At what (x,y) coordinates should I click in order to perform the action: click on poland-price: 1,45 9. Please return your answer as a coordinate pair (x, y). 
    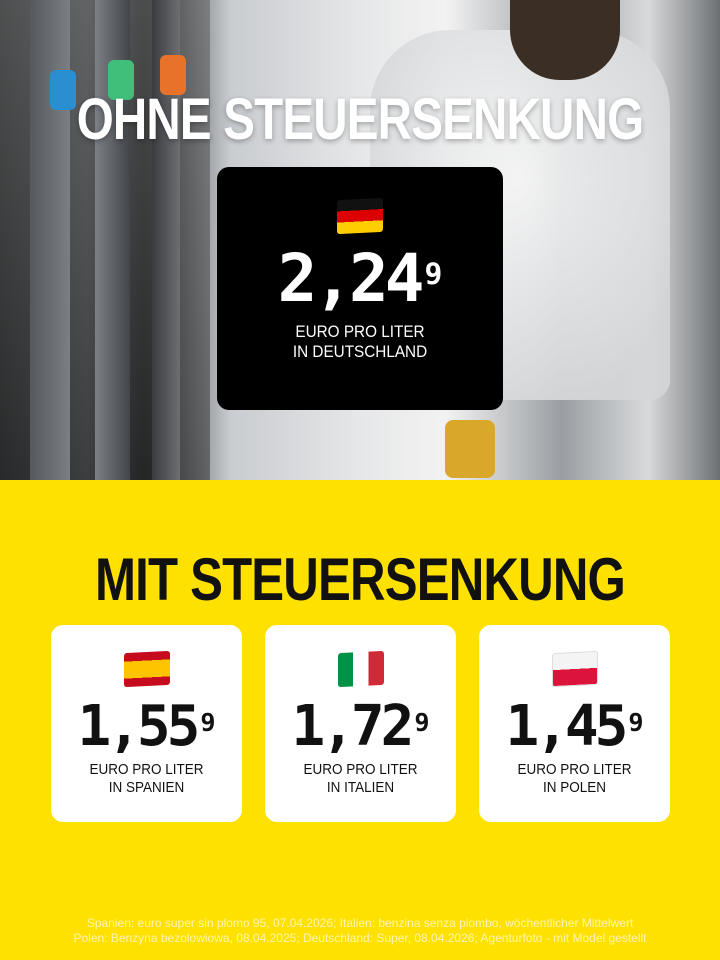
    Looking at the image, I should click on (574, 726).